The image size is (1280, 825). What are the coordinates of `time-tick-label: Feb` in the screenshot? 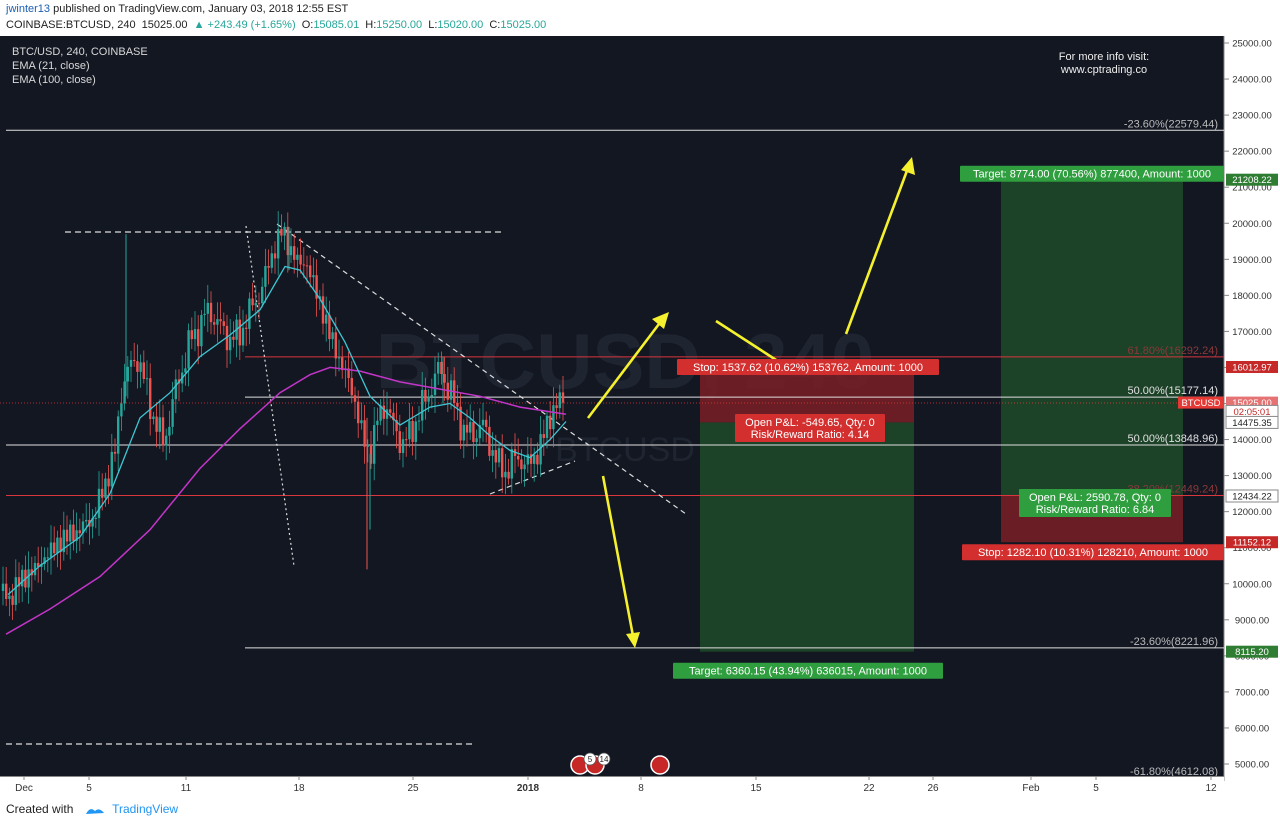 It's located at (1031, 788).